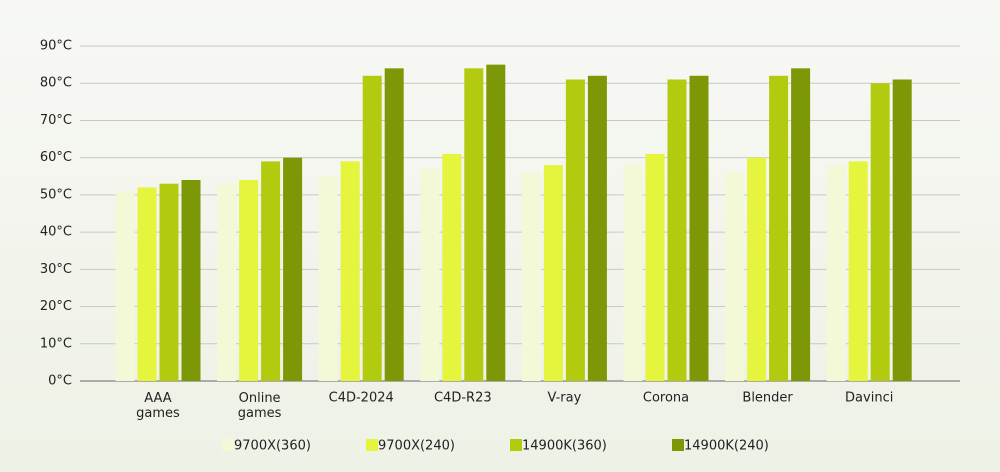 The width and height of the screenshot is (1000, 472). Describe the element at coordinates (56, 194) in the screenshot. I see `y-tick-label: 50°C` at that location.